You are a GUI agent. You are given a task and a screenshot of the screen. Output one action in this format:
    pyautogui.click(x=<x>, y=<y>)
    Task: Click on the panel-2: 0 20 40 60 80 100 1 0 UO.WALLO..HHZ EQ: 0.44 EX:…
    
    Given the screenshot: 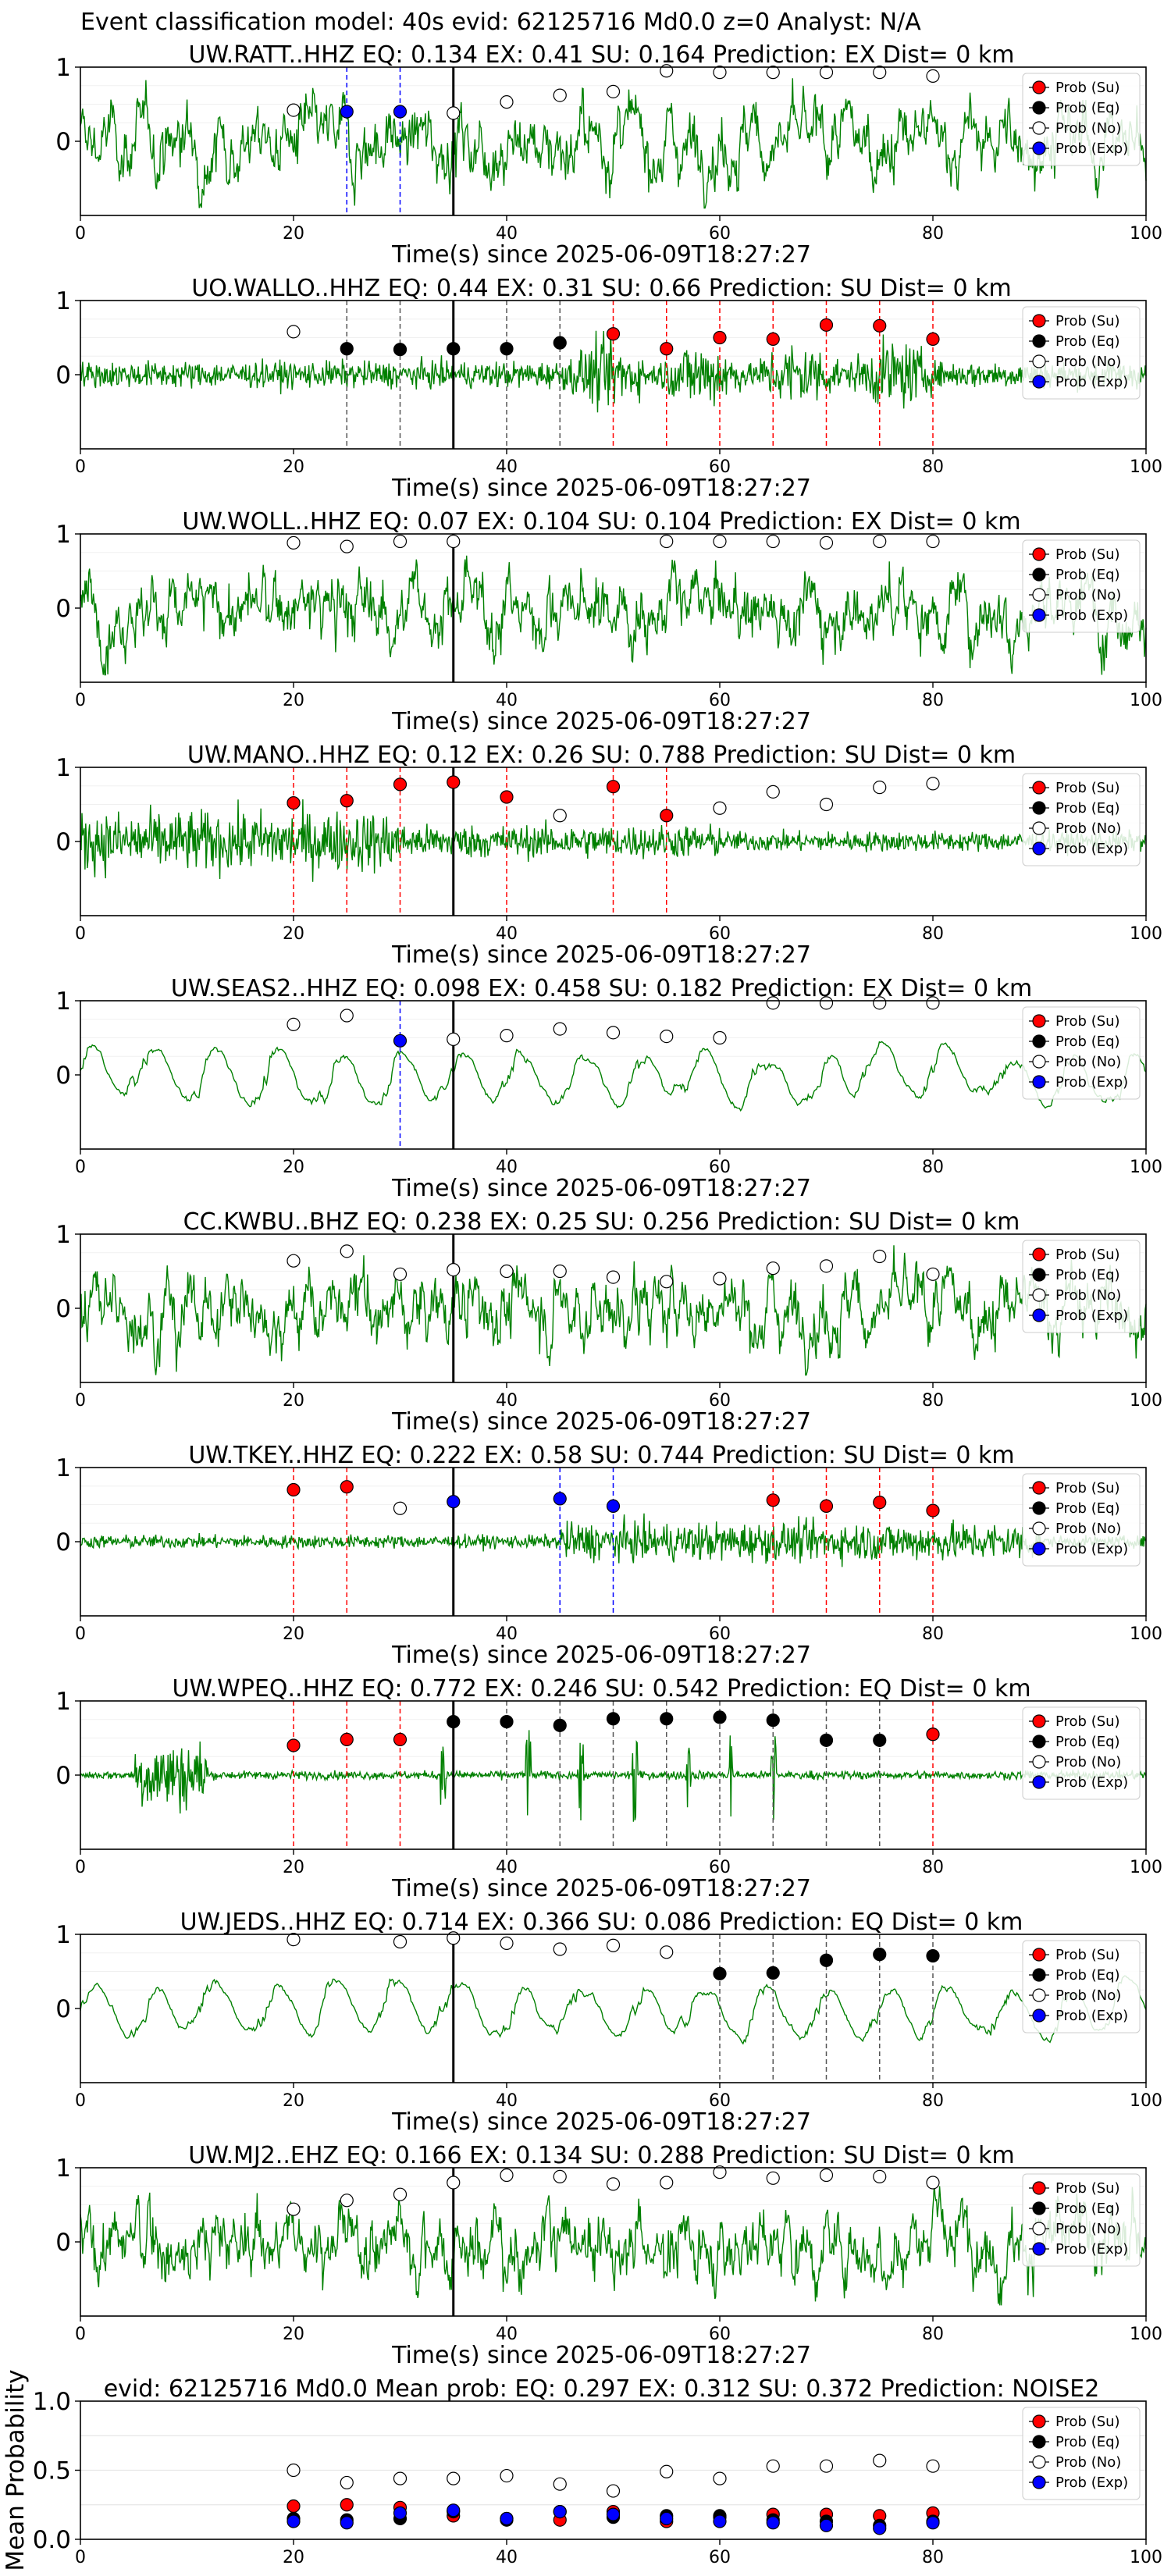 What is the action you would take?
    pyautogui.click(x=608, y=388)
    